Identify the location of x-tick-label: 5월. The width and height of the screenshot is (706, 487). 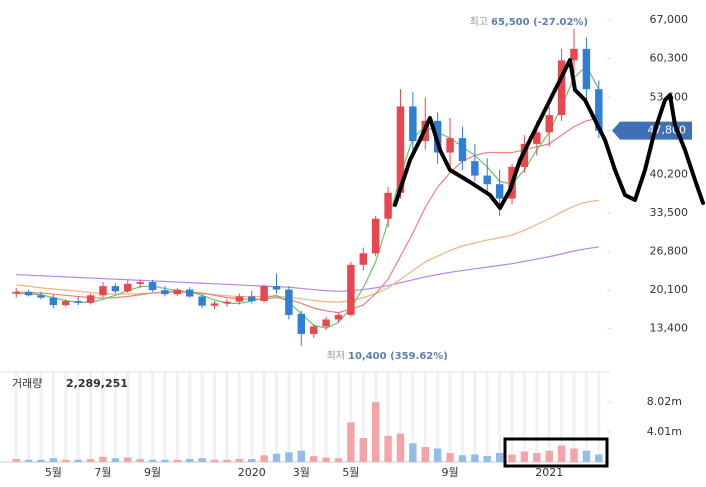
(53, 472).